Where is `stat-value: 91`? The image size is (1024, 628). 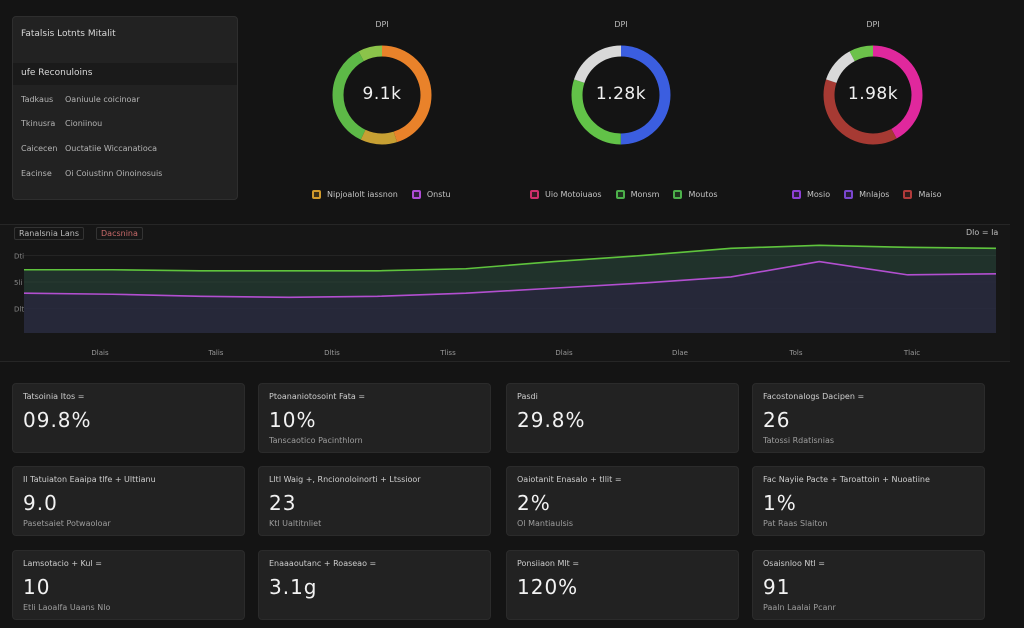 stat-value: 91 is located at coordinates (777, 587).